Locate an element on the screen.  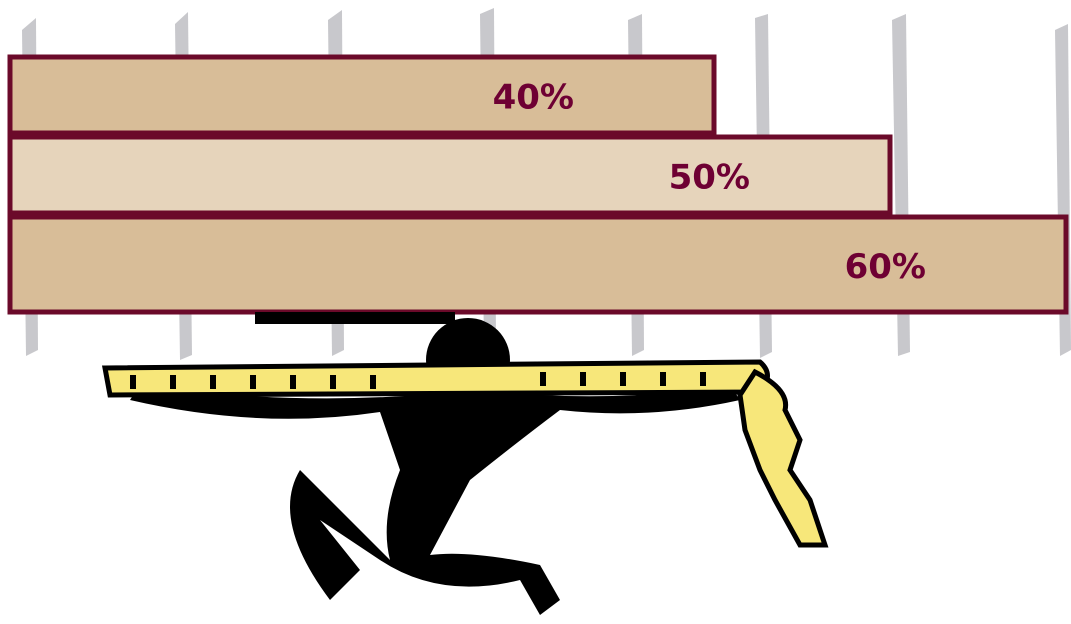
value-label: 60% is located at coordinates (885, 267).